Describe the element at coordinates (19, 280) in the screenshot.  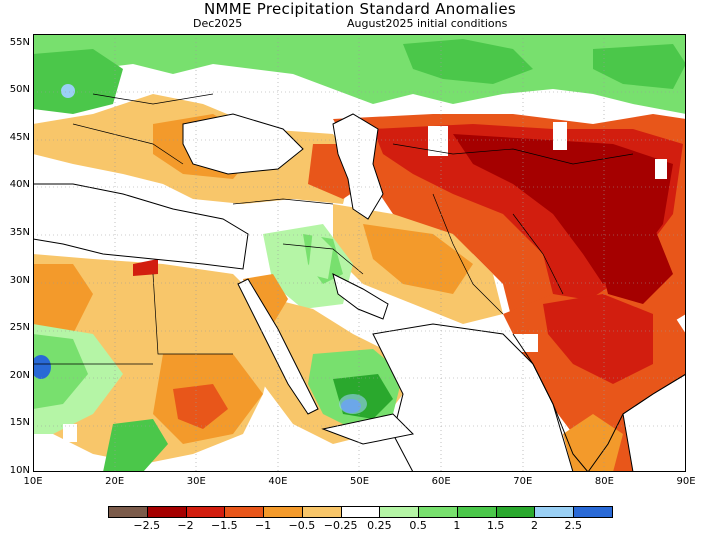
I see `lat-tick-label: 30N` at that location.